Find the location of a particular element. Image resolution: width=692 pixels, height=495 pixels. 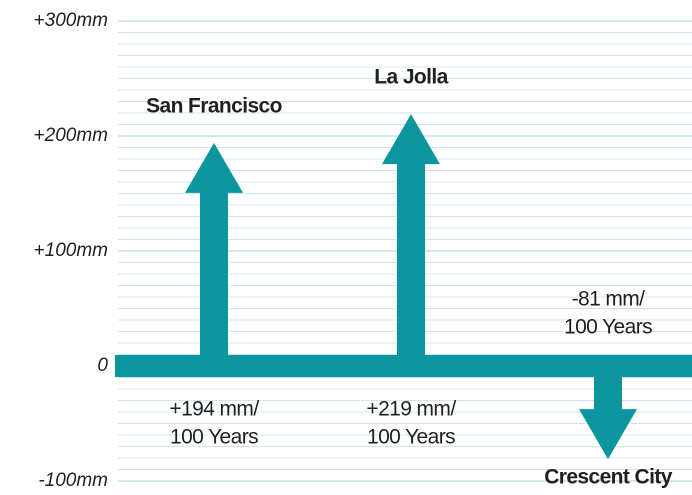

y-tick-label: 0 is located at coordinates (102, 365).